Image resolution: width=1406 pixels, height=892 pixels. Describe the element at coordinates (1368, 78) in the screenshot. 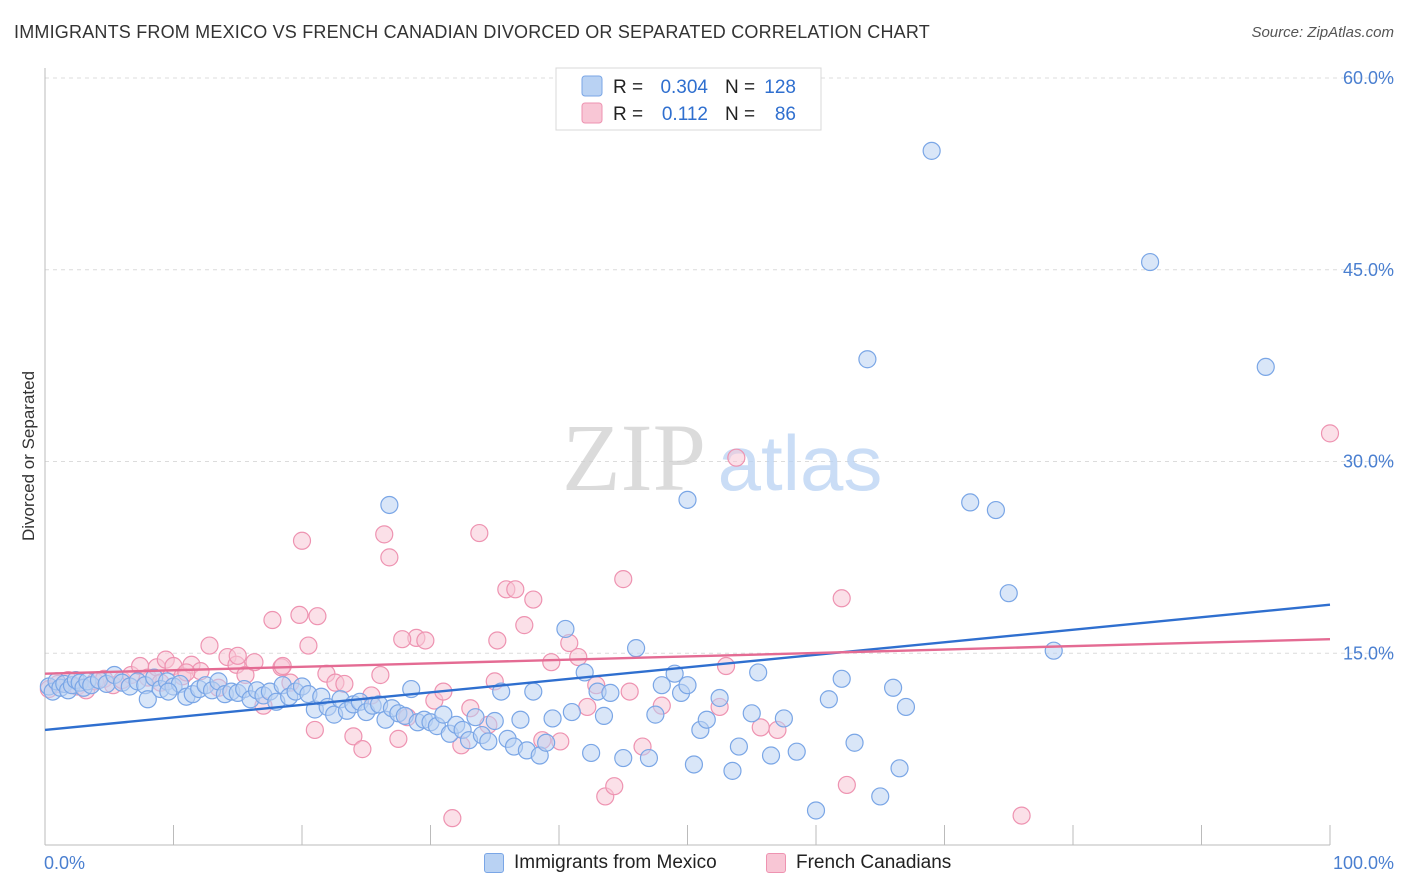

I see `y-tick-label-60: 60.0%` at that location.